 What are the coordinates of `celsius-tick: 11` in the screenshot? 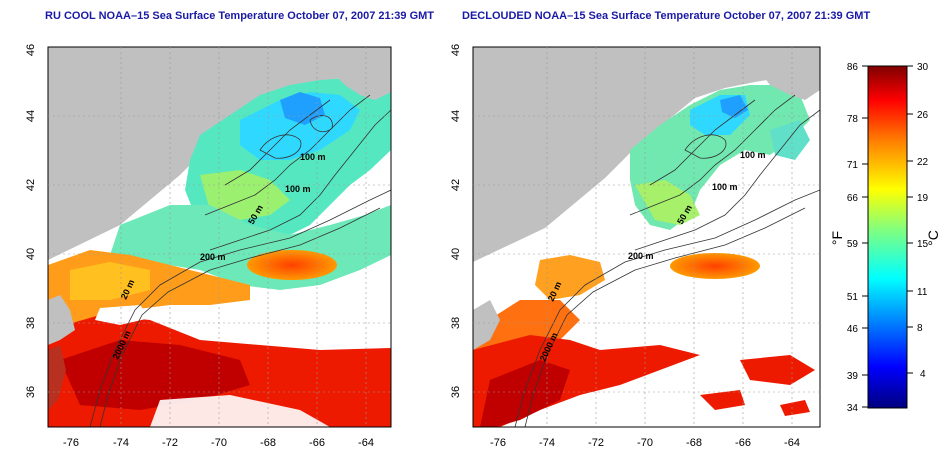 It's located at (922, 292).